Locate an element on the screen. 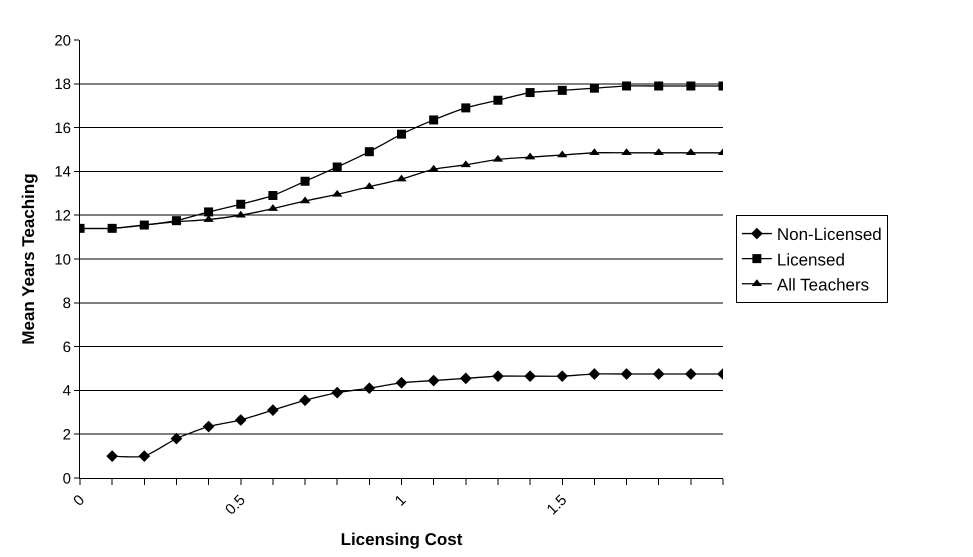 The image size is (973, 557). y-tick-label: 20 is located at coordinates (62, 41).